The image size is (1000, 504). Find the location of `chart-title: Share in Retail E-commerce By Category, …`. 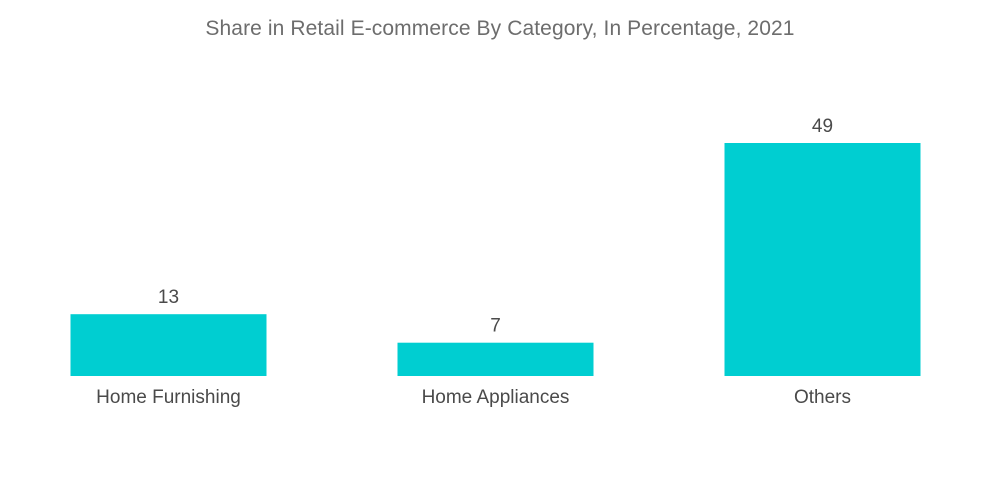

chart-title: Share in Retail E-commerce By Category, … is located at coordinates (500, 28).